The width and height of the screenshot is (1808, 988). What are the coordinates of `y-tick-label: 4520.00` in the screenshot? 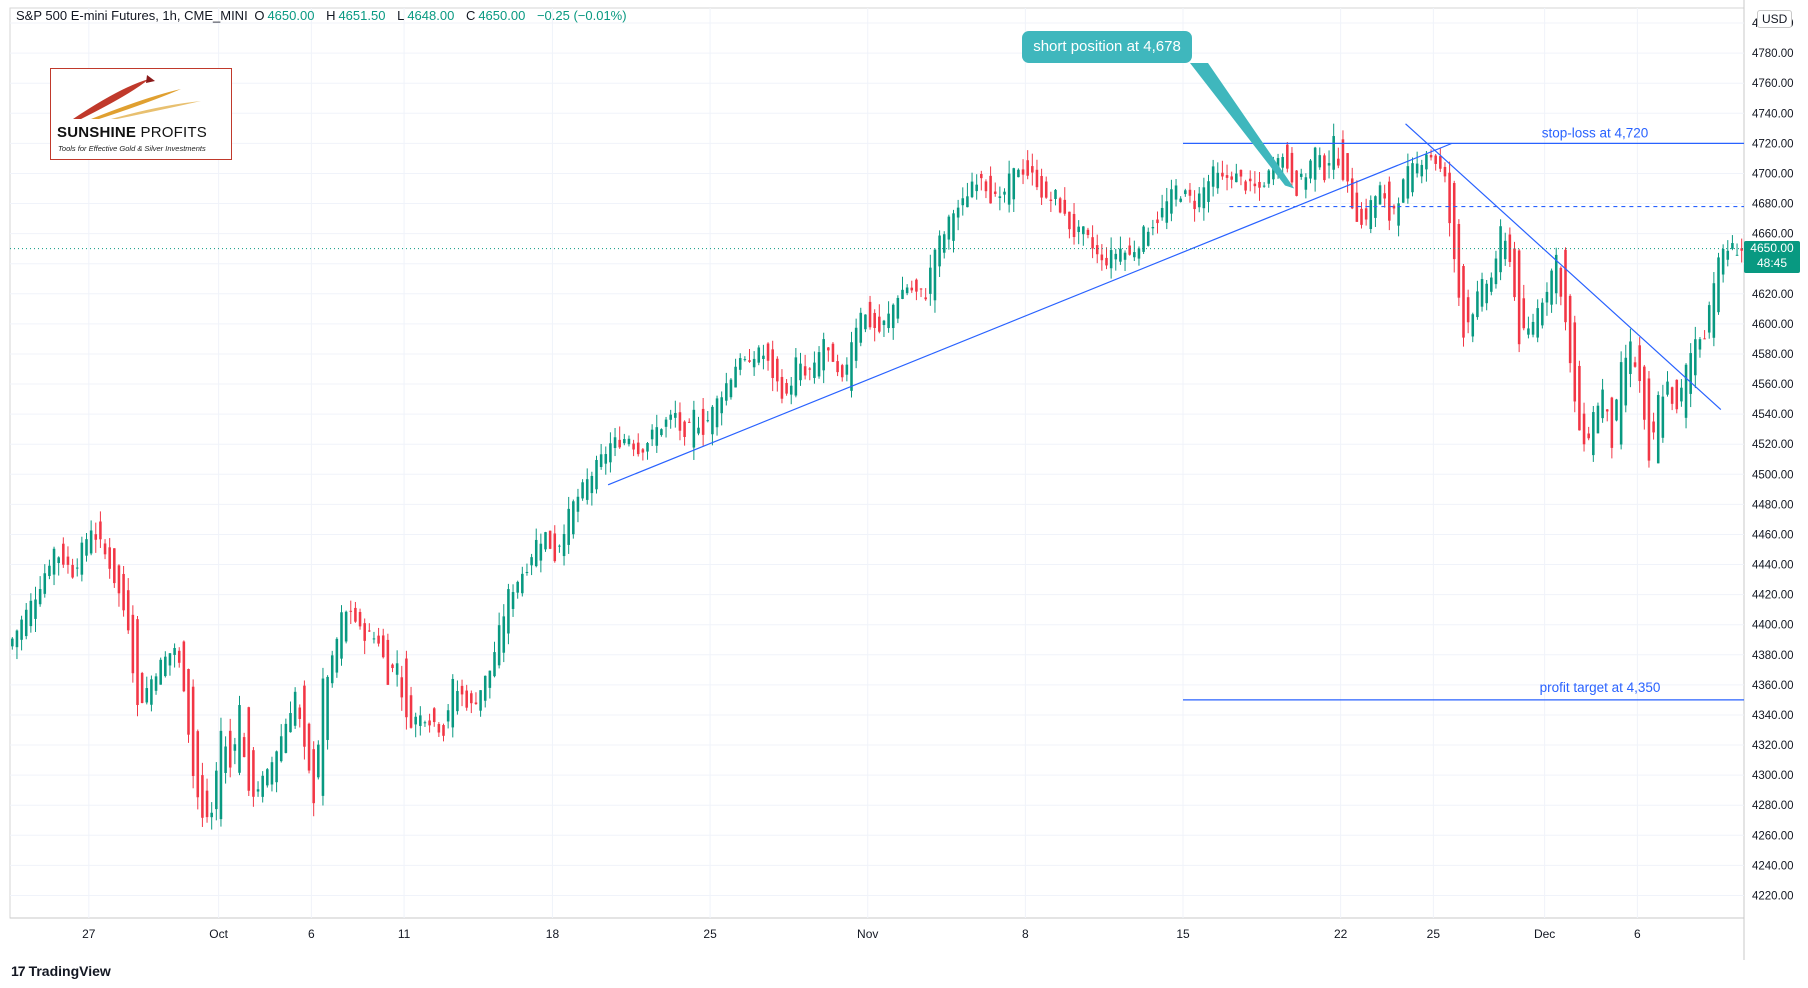 It's located at (1773, 445).